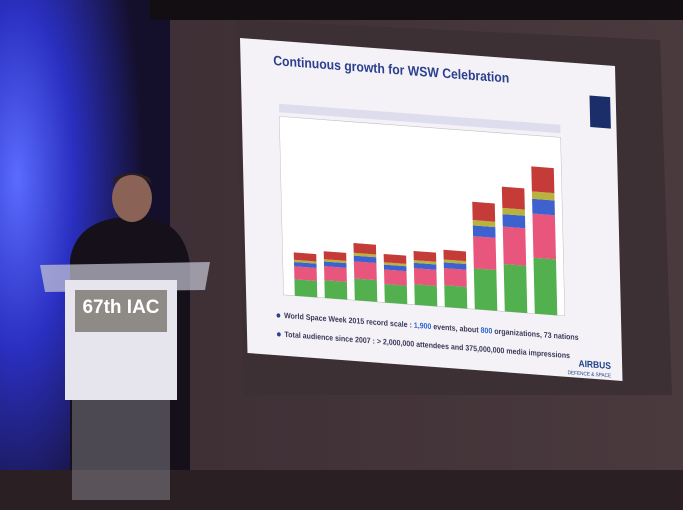  Describe the element at coordinates (425, 241) in the screenshot. I see `bar-chart` at that location.